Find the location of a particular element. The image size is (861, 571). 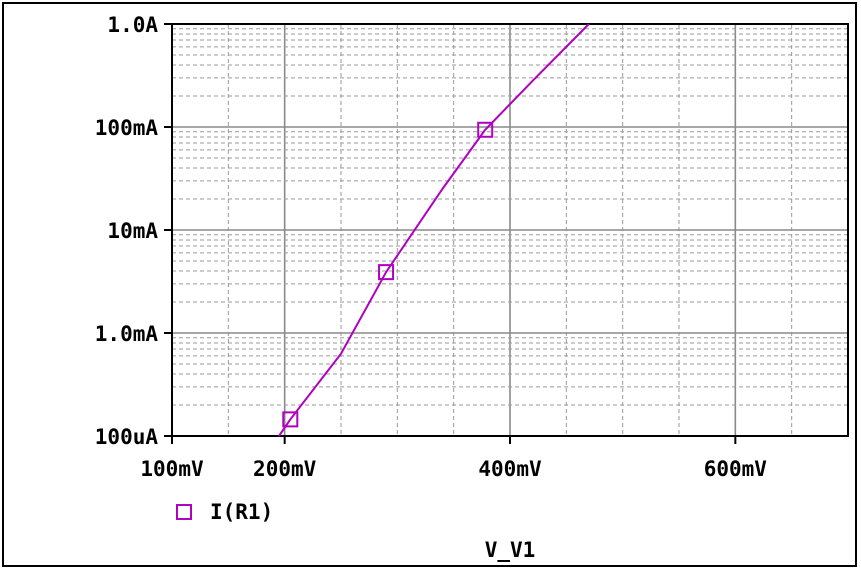

y-tick-label: 1.0mA is located at coordinates (127, 334).